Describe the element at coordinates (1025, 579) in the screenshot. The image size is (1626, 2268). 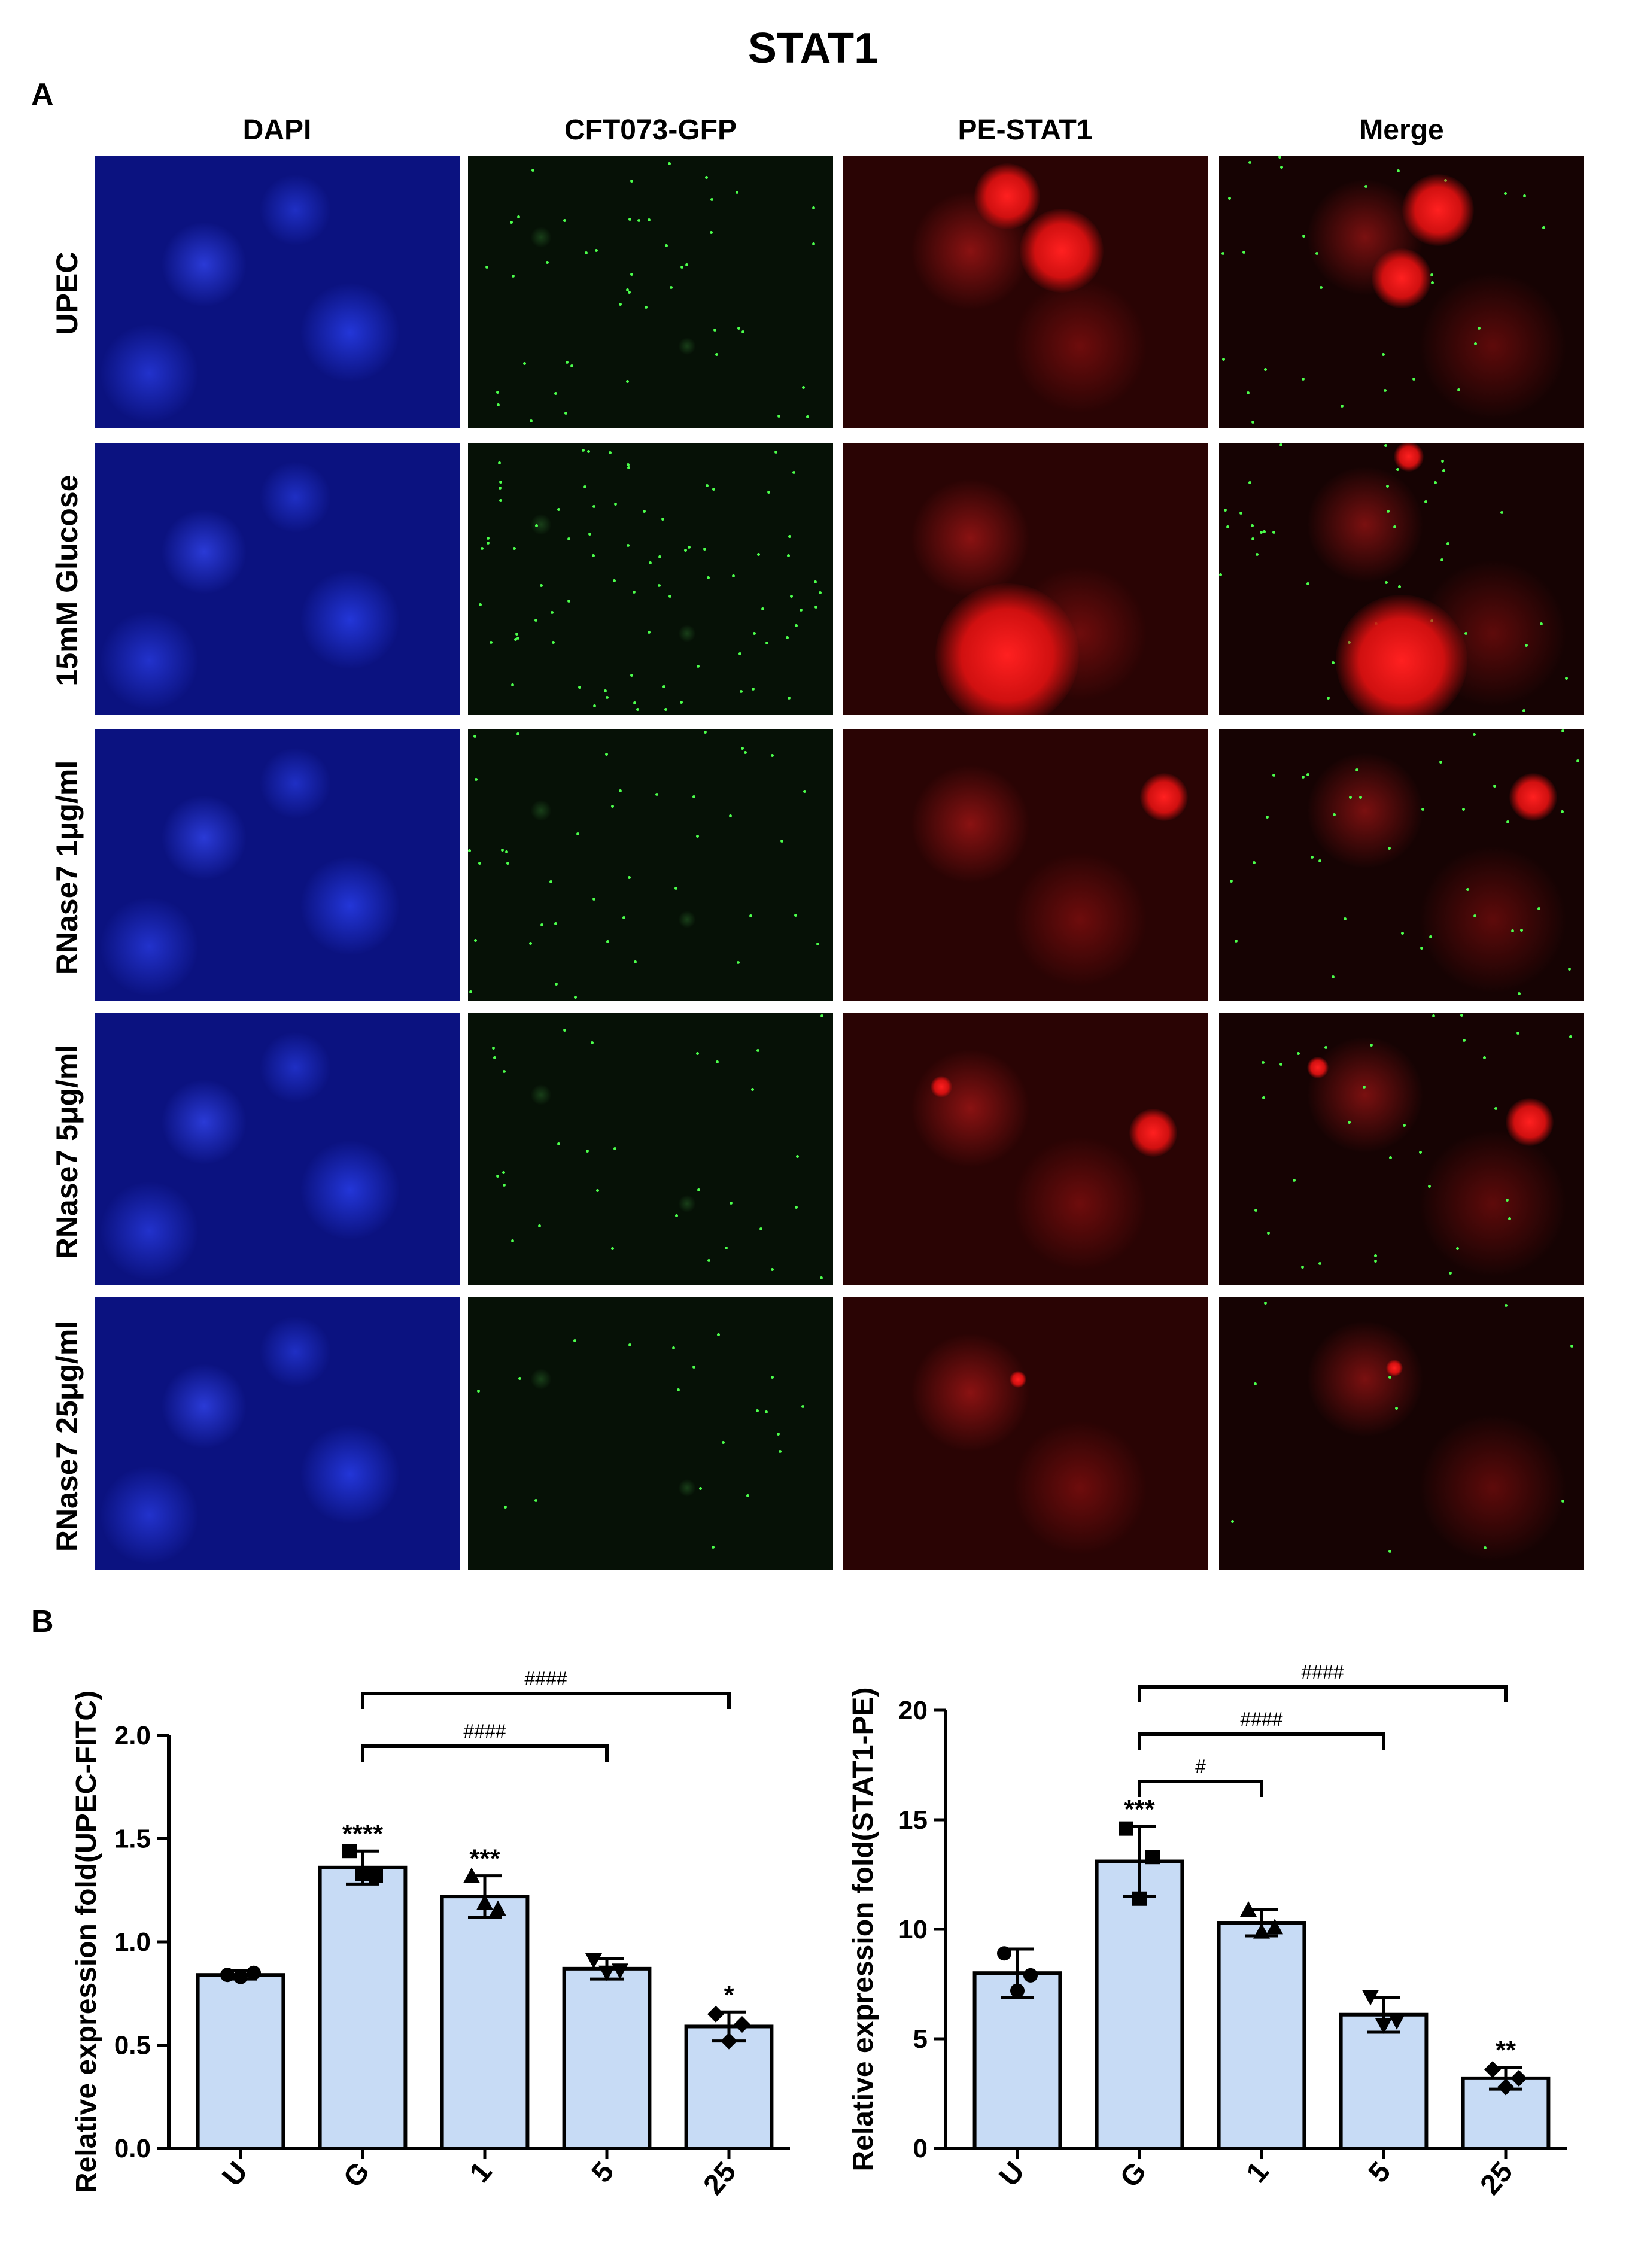
I see `micrograph-glucose-pe-stat1` at that location.